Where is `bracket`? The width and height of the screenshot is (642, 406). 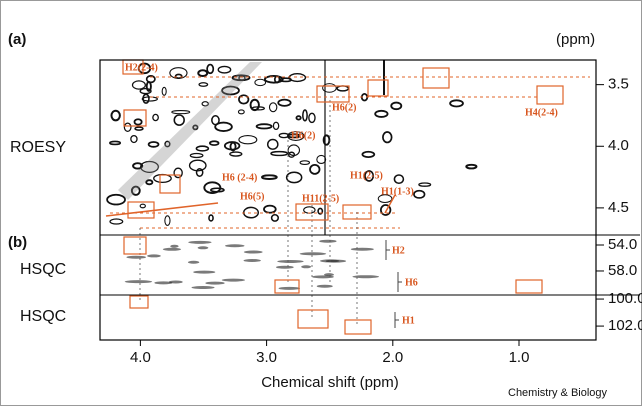 bracket is located at coordinates (393, 284).